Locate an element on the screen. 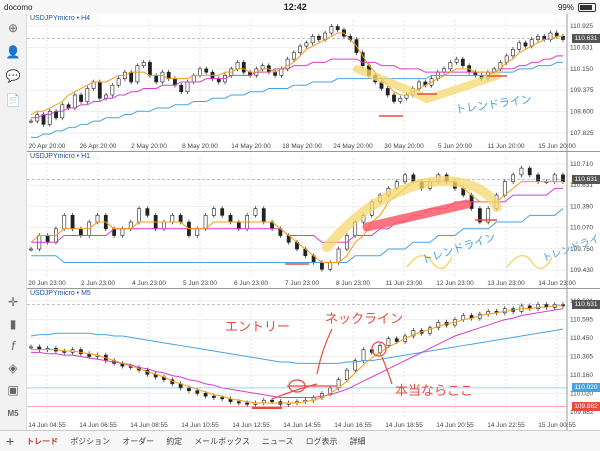 The image size is (600, 451). date-tick-label: 14 Jun 16:55 is located at coordinates (353, 425).